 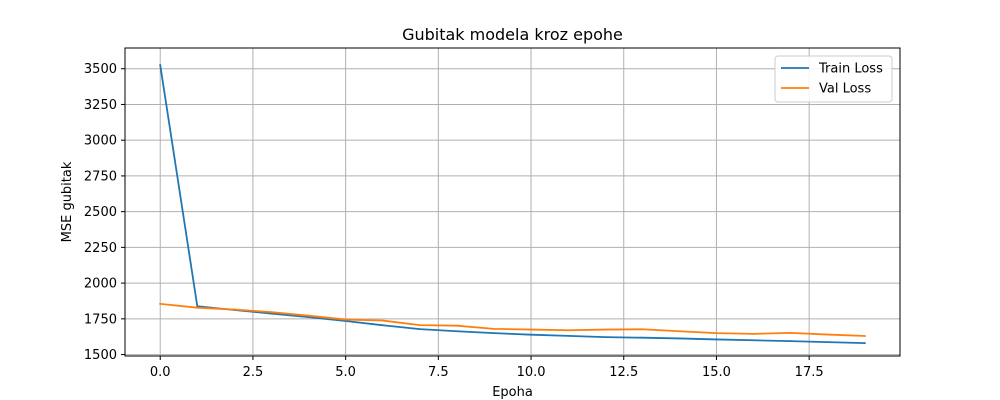 I want to click on val-loss-legend-label: Val Loss, so click(x=845, y=89).